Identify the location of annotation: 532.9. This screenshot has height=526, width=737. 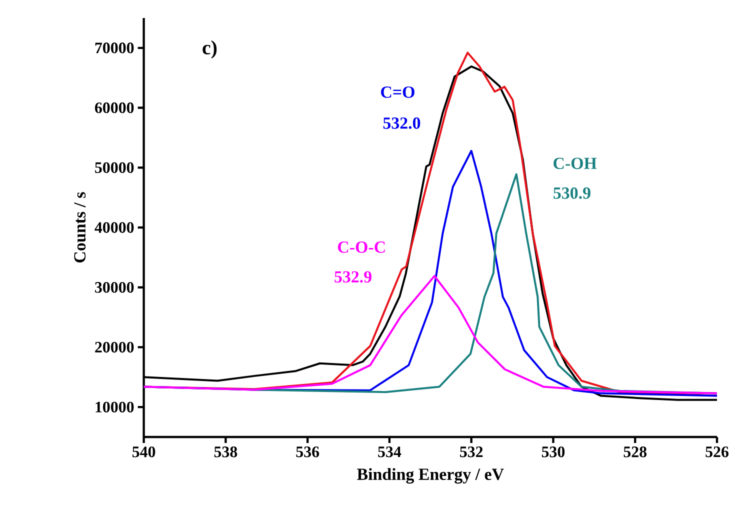
(353, 277).